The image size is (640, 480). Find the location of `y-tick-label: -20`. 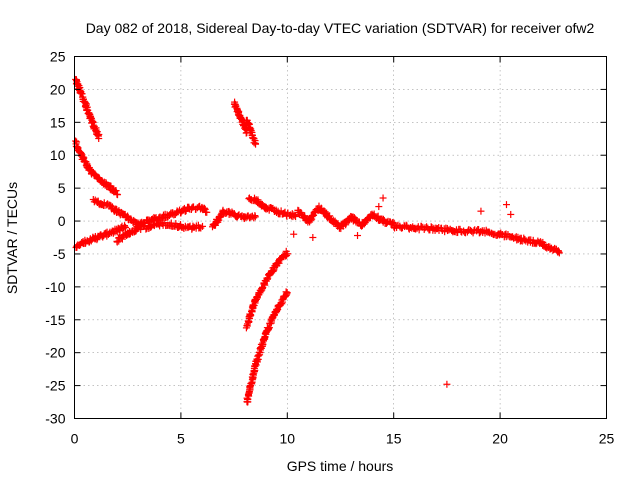

y-tick-label: -20 is located at coordinates (55, 353).